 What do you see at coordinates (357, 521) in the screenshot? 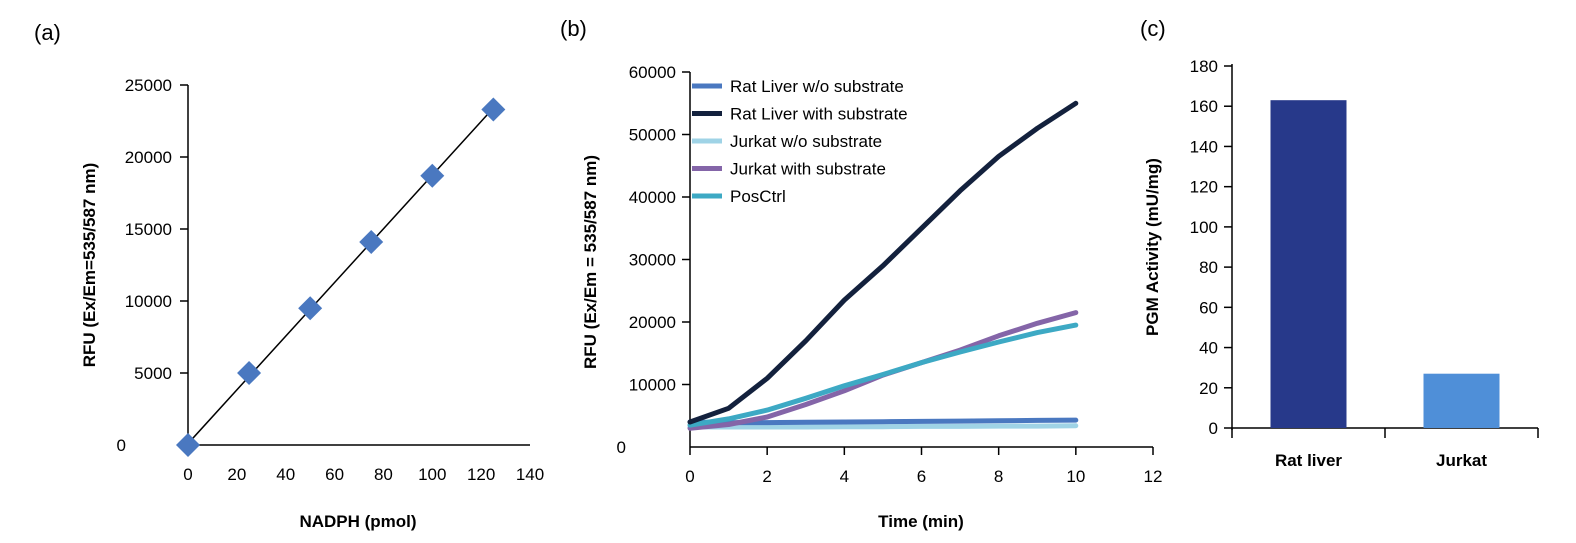
I see `panel-a-x-axis-title: NADPH (pmol)` at bounding box center [357, 521].